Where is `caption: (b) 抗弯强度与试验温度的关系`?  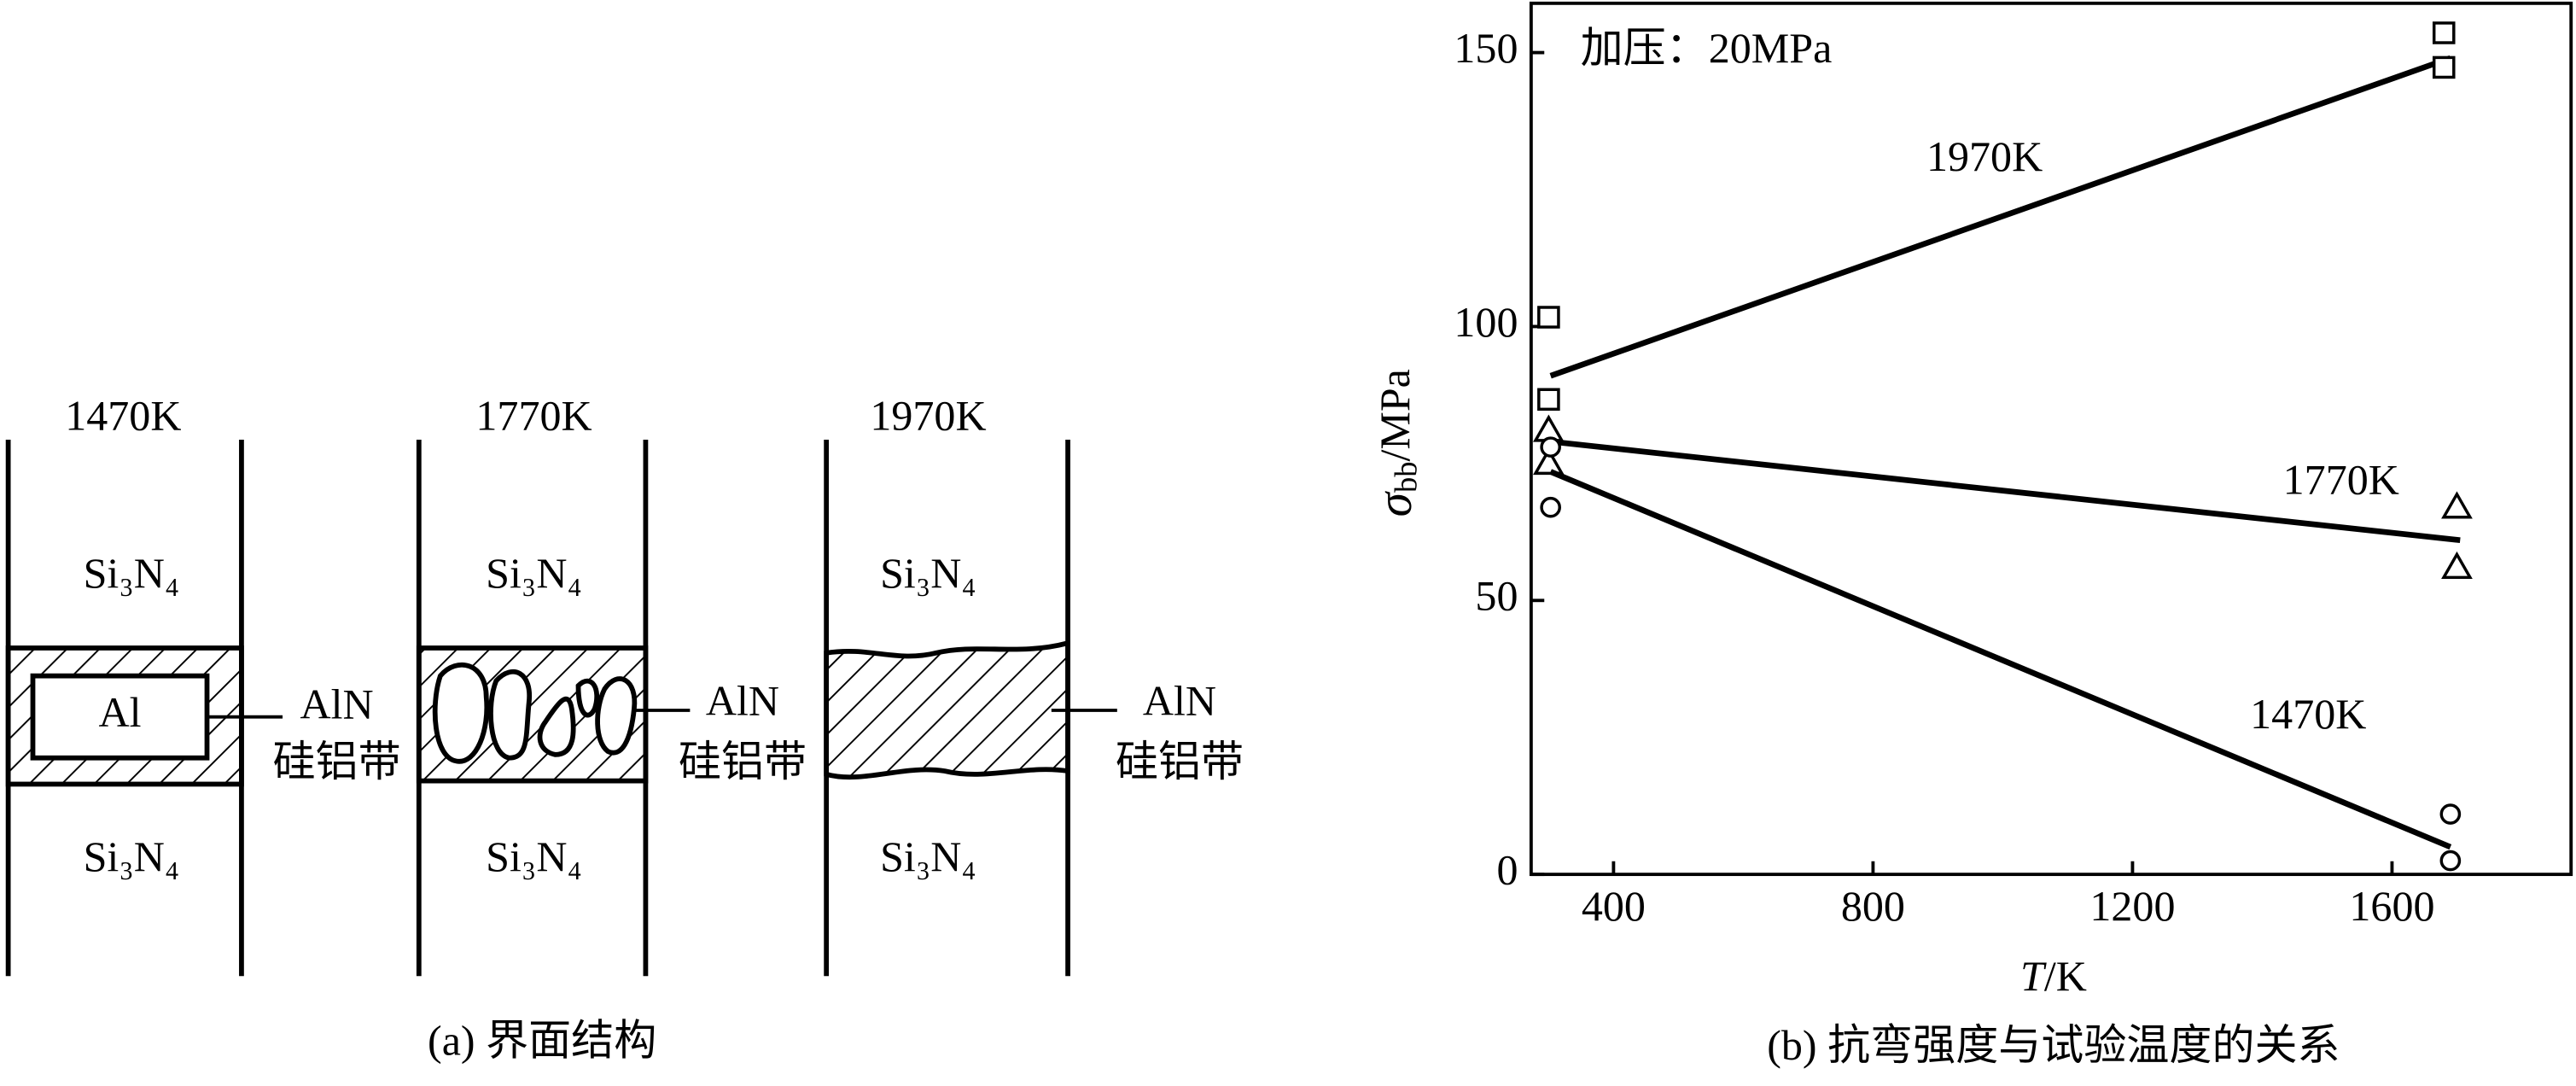 caption: (b) 抗弯强度与试验温度的关系 is located at coordinates (2053, 1045).